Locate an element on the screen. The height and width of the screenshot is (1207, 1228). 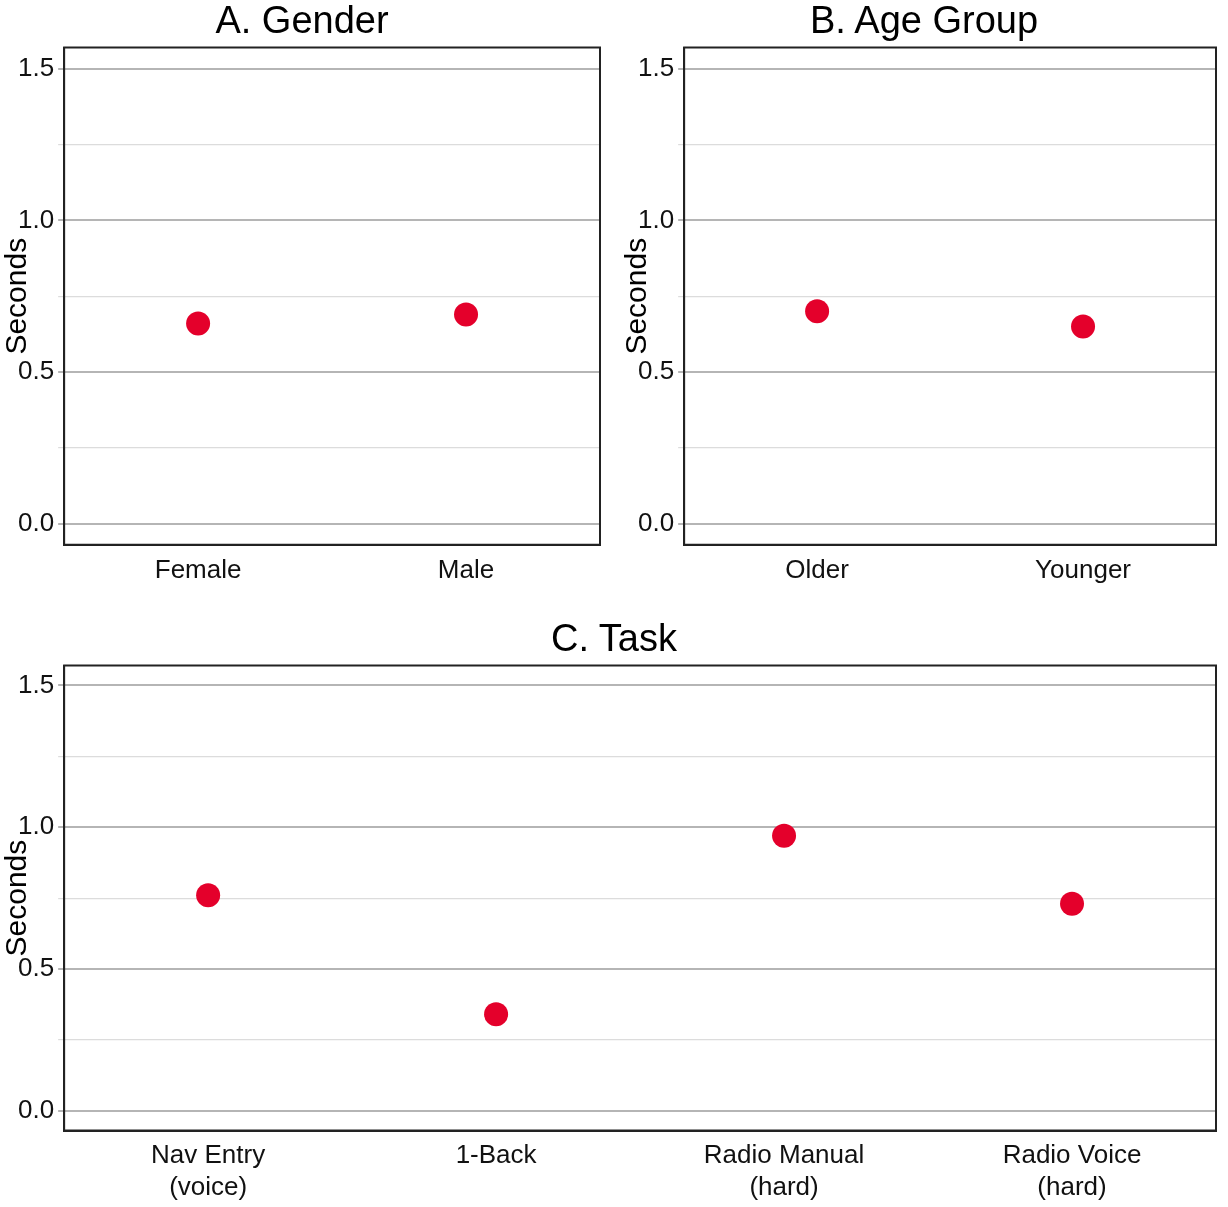
chart-title: A. Gender is located at coordinates (302, 21).